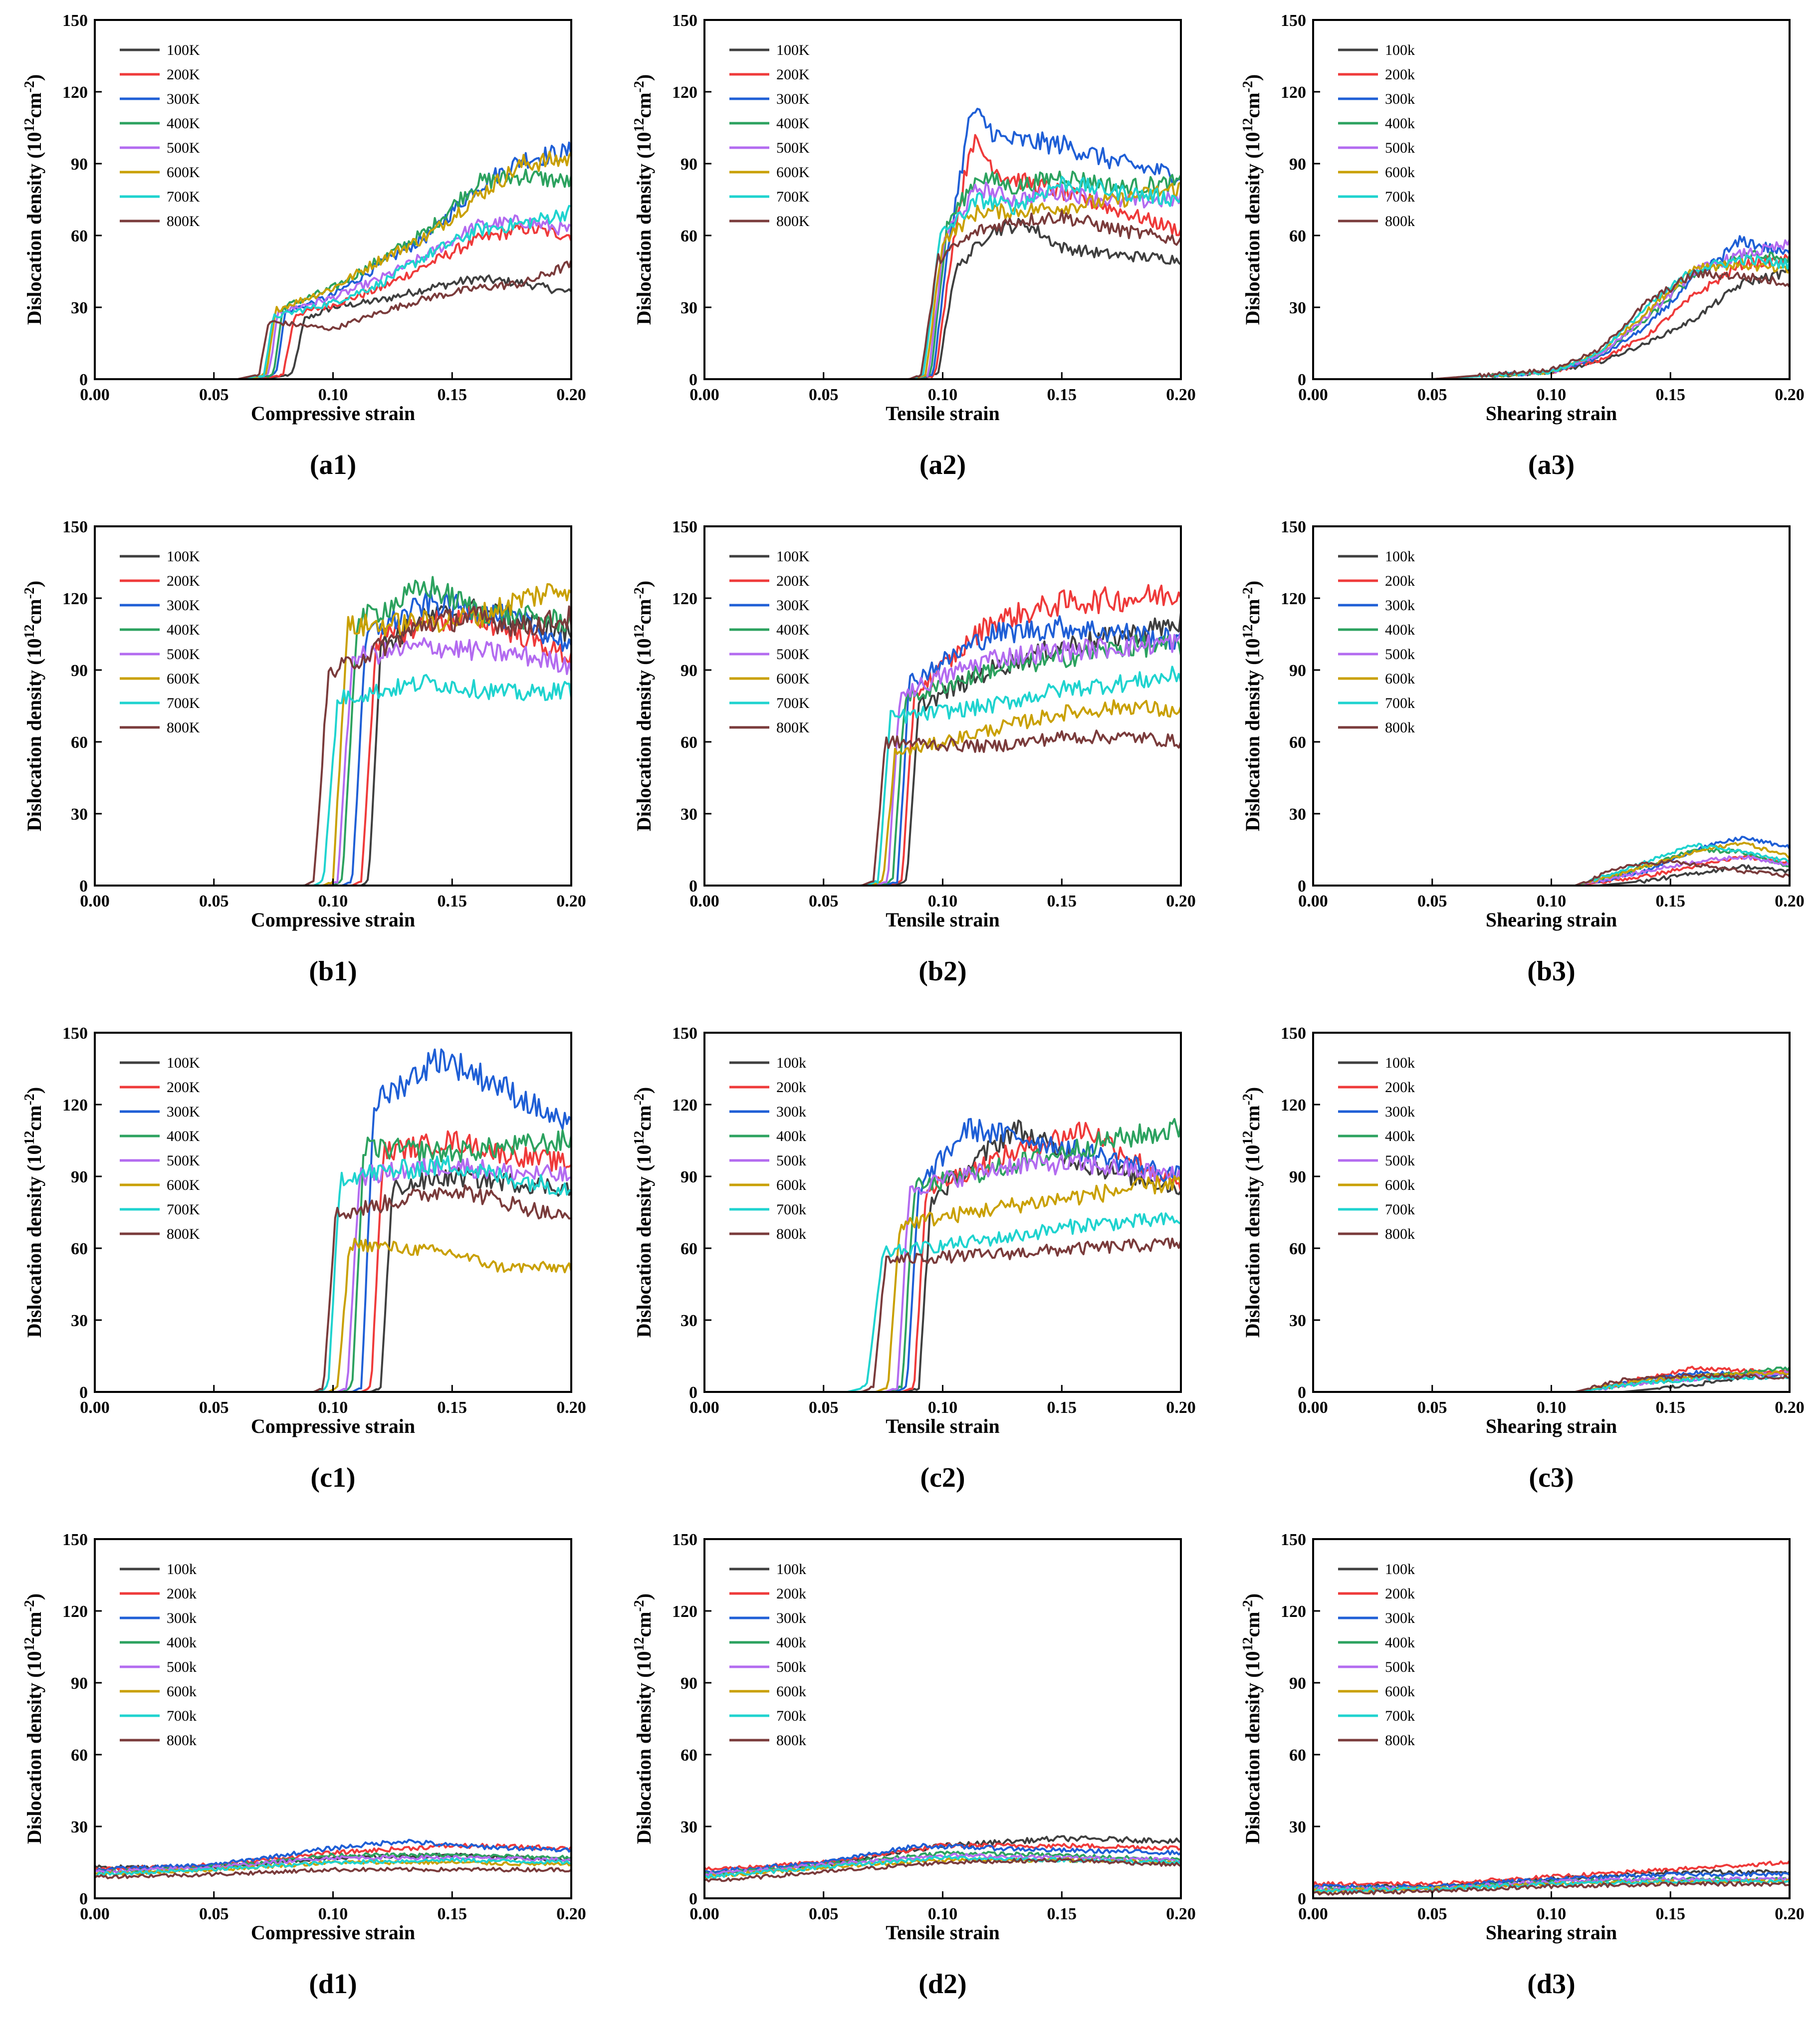  I want to click on y-tick-label: 60, so click(79, 742).